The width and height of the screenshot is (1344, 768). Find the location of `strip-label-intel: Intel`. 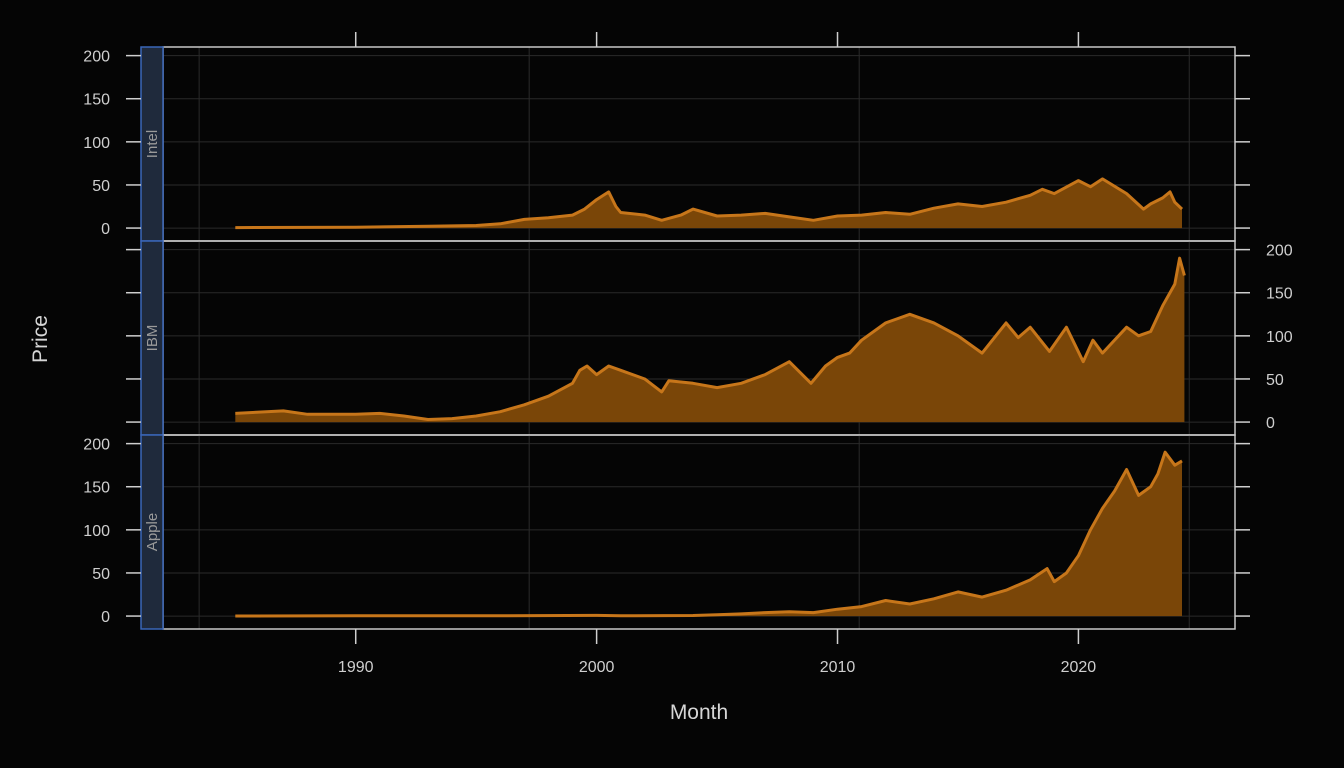

strip-label-intel: Intel is located at coordinates (152, 144).